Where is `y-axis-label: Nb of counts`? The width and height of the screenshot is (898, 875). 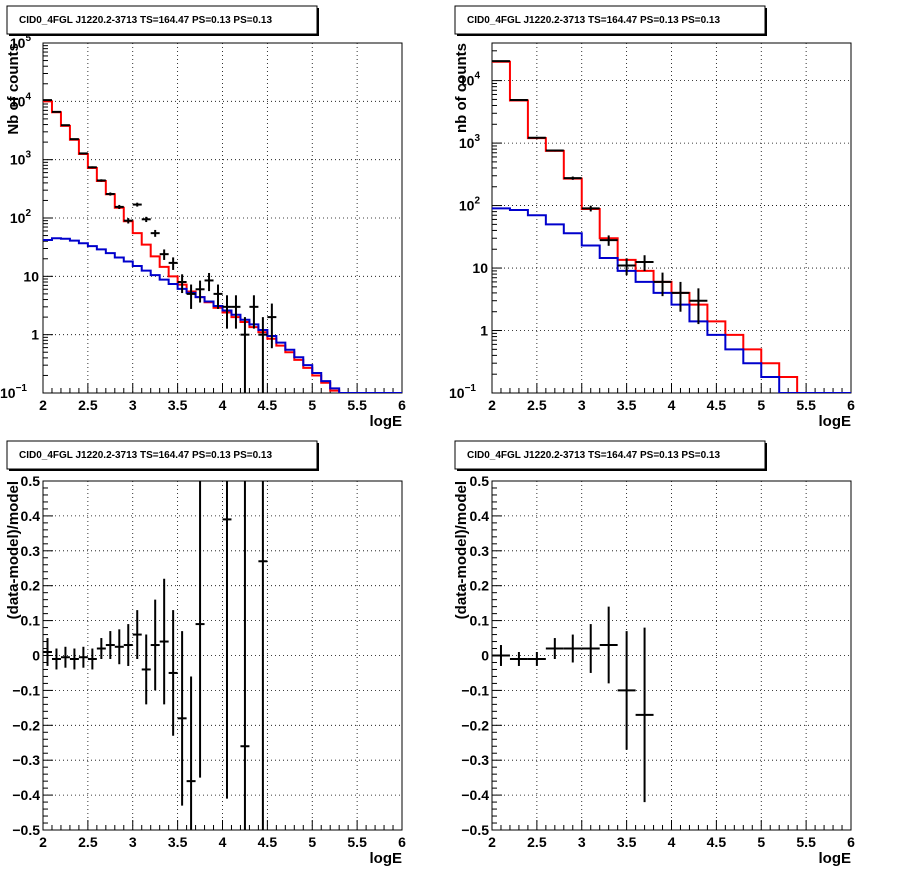 y-axis-label: Nb of counts is located at coordinates (13, 89).